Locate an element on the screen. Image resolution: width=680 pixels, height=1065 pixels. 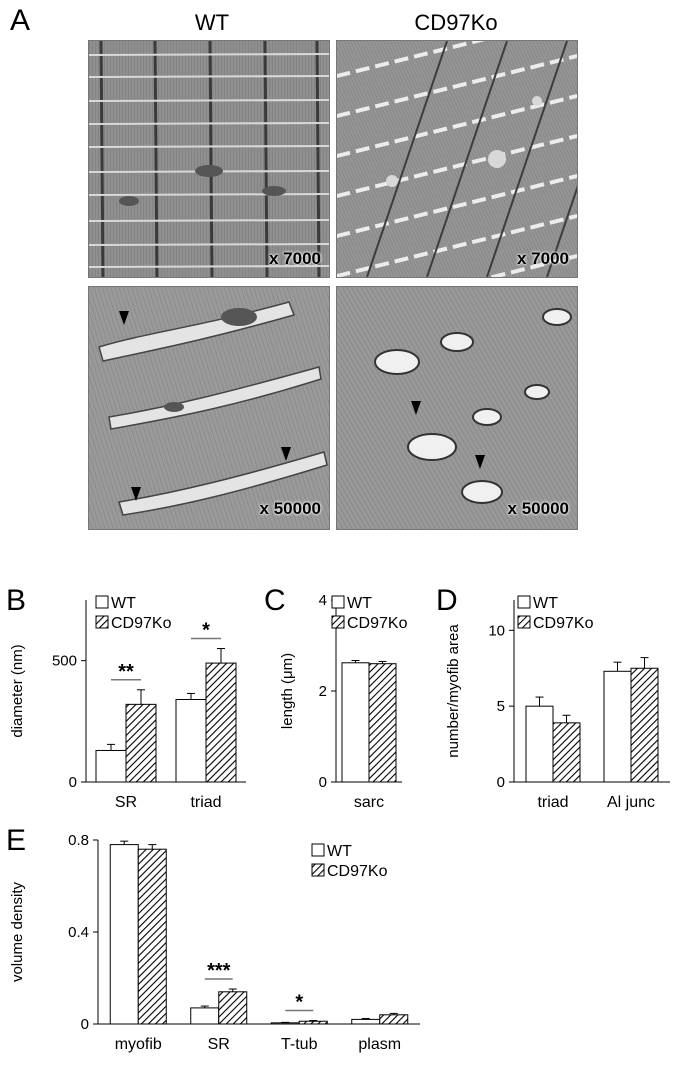
em-image-ko-low-mag: x 7000 is located at coordinates (457, 159).